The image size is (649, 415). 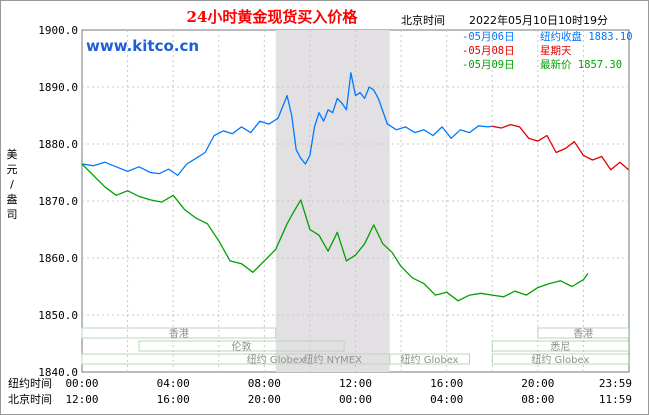 What do you see at coordinates (30, 383) in the screenshot?
I see `x-row-label: 纽约时间` at bounding box center [30, 383].